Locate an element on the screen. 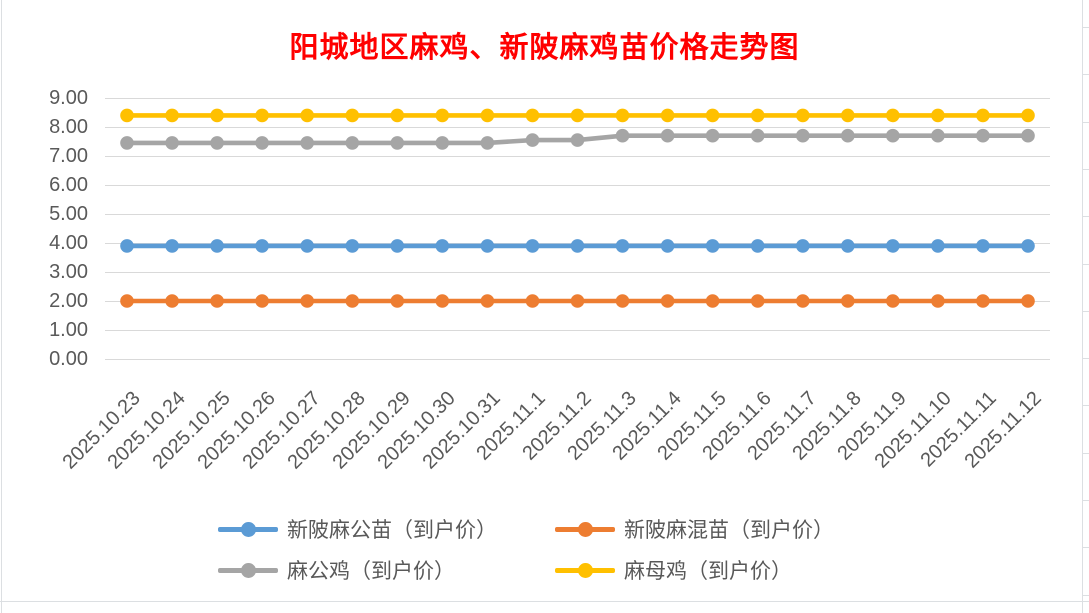  legend-label: 麻公鸡（到户价） is located at coordinates (371, 571).